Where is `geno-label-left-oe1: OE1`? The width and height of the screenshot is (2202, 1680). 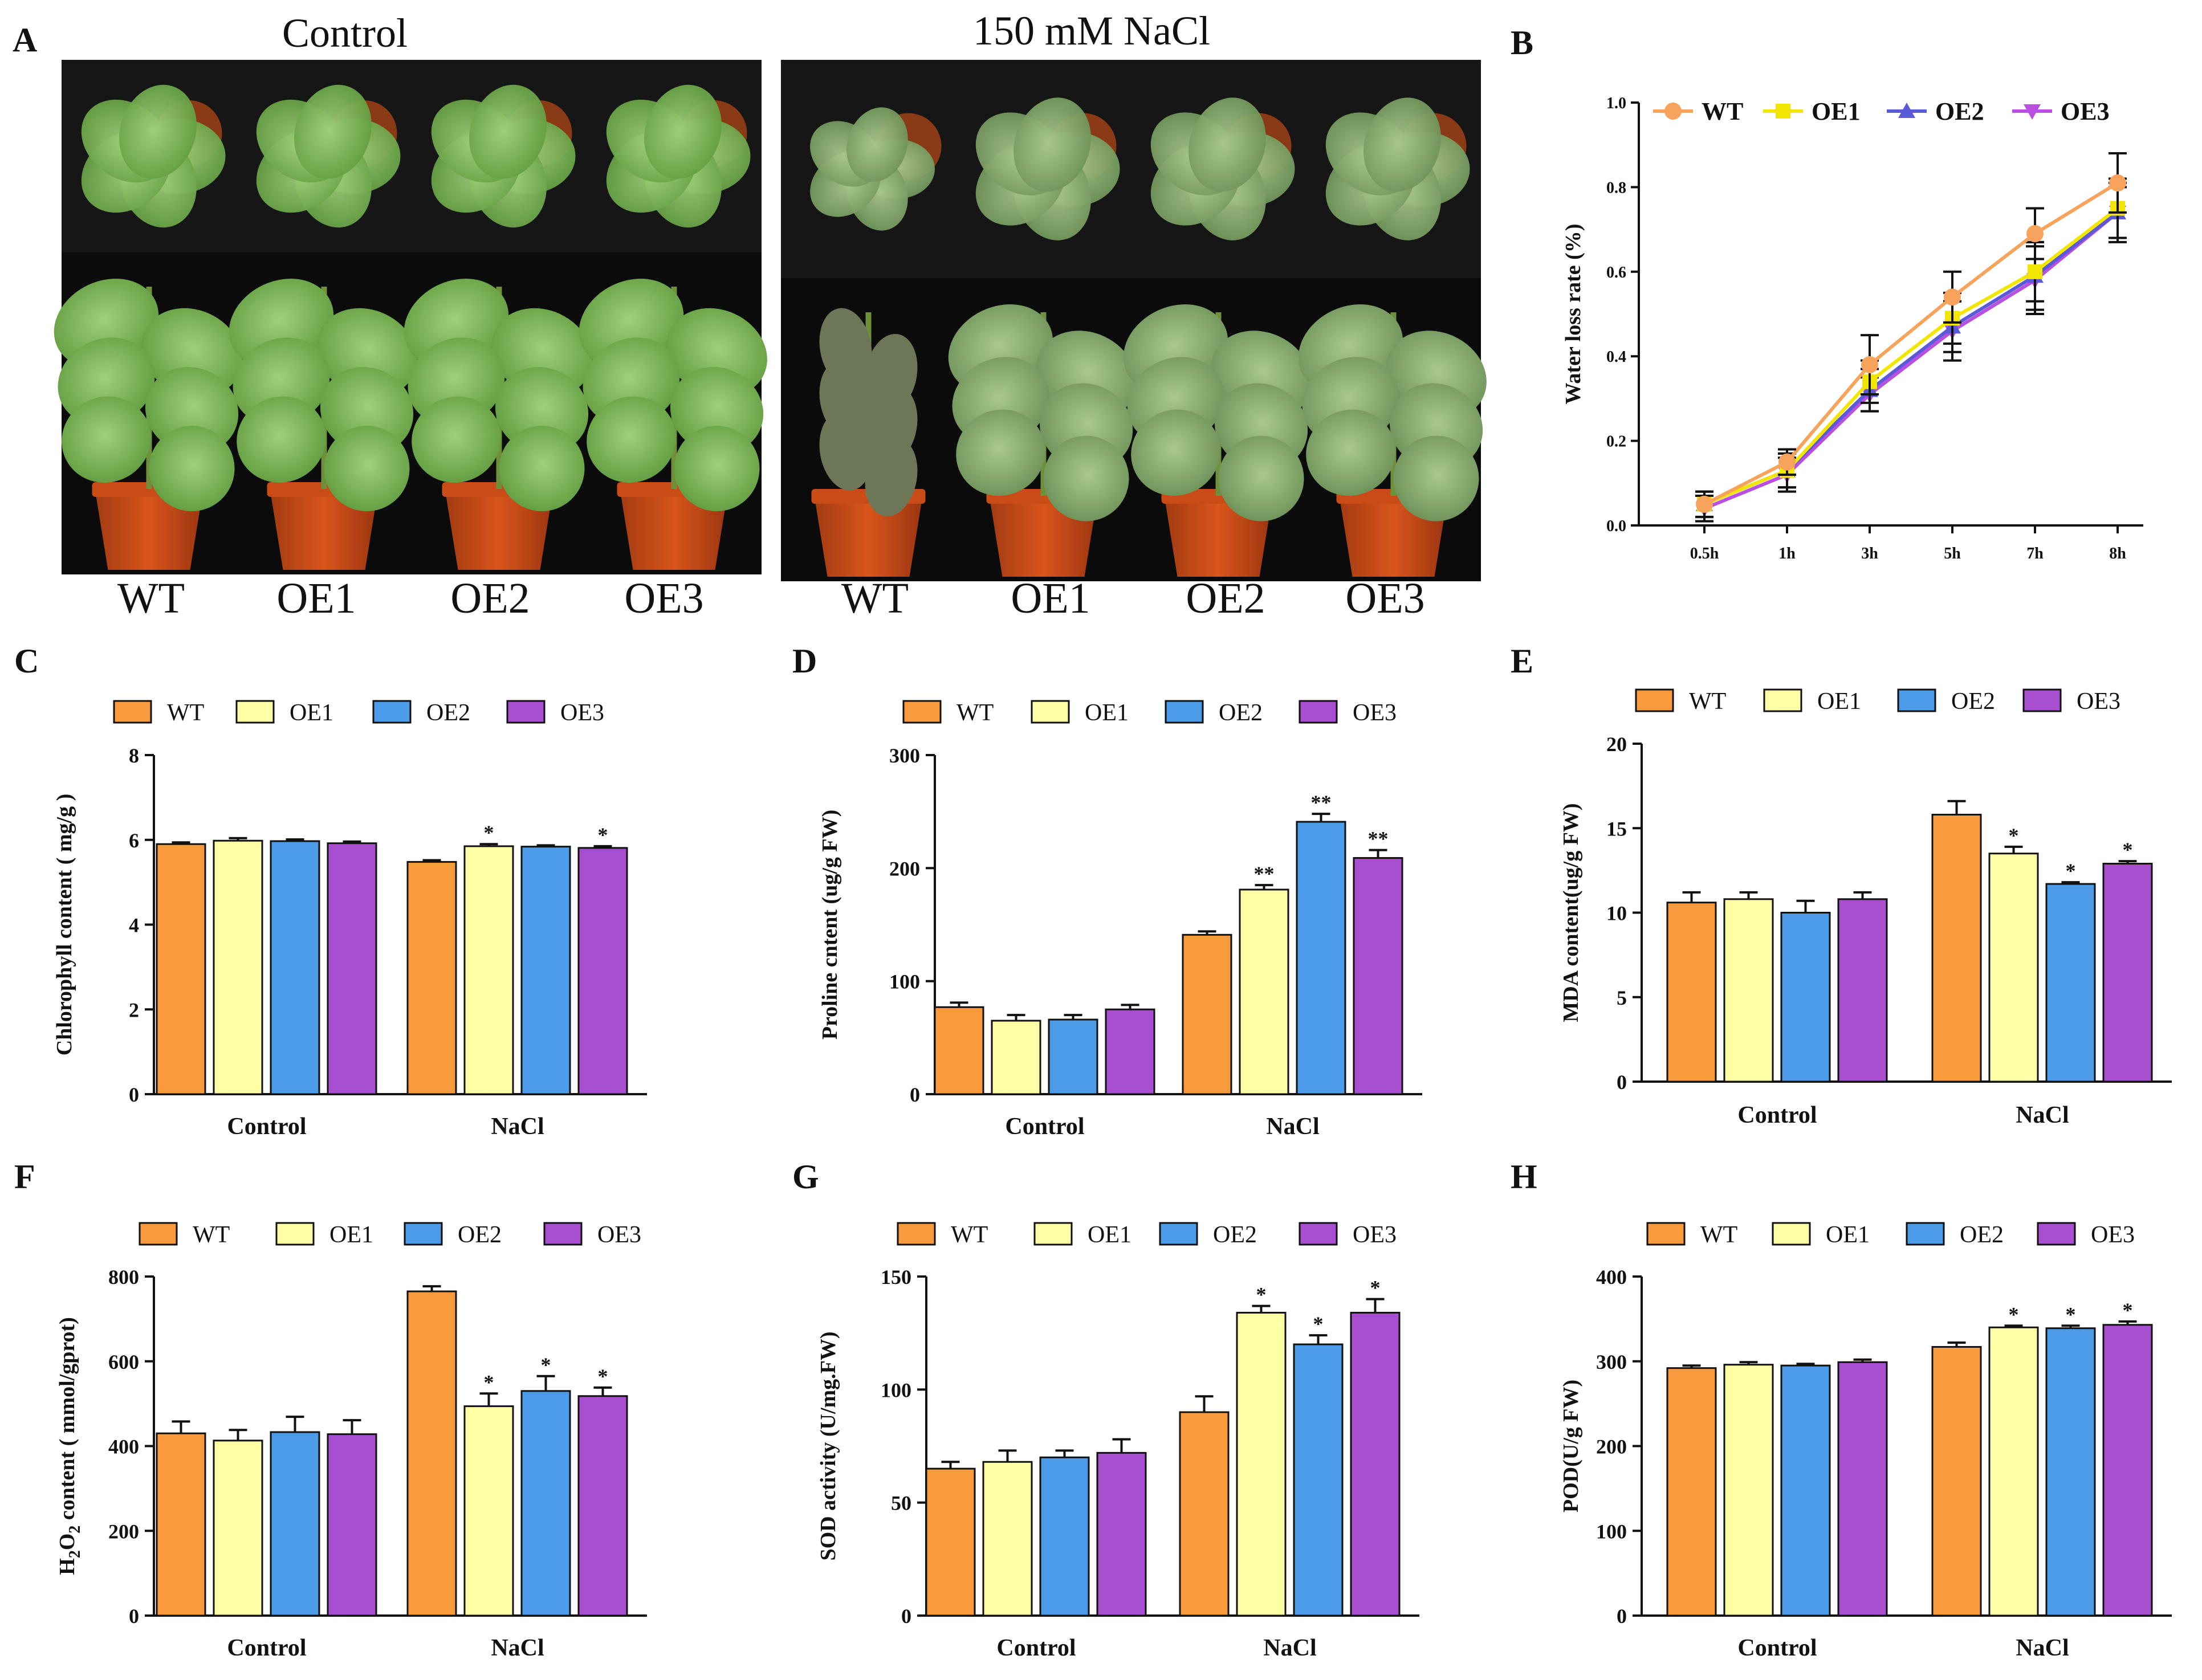
geno-label-left-oe1: OE1 is located at coordinates (316, 598).